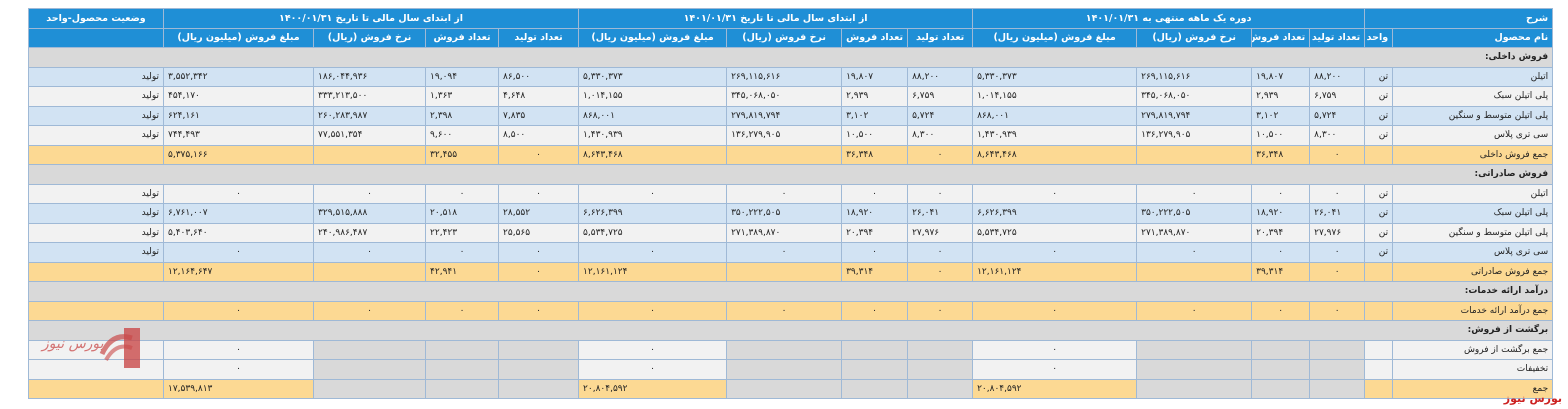 This screenshot has height=409, width=1568. I want to click on value-cell: ۳۳۳,۲۱۳,۵۰۰, so click(370, 96).